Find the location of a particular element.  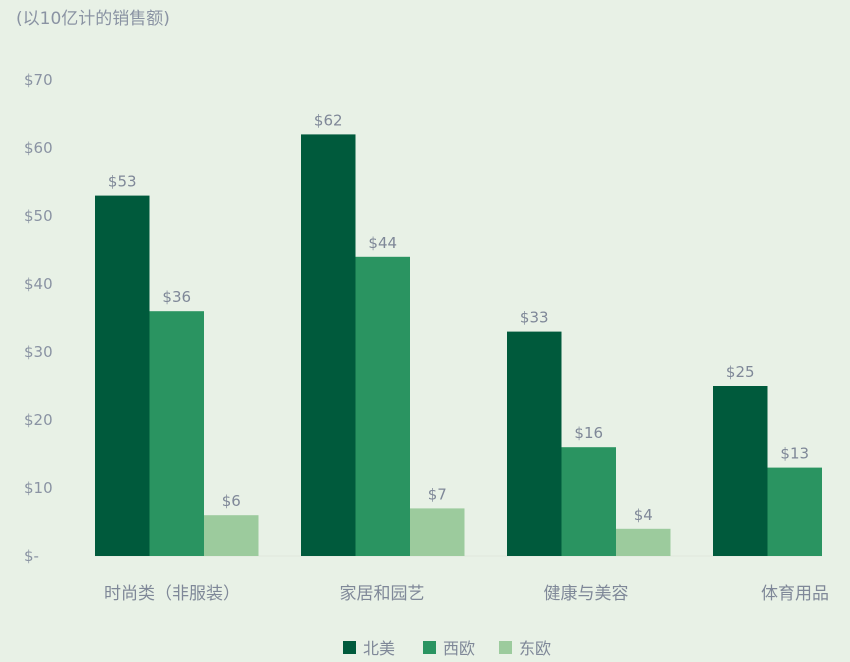

data-label: $13 is located at coordinates (794, 454).